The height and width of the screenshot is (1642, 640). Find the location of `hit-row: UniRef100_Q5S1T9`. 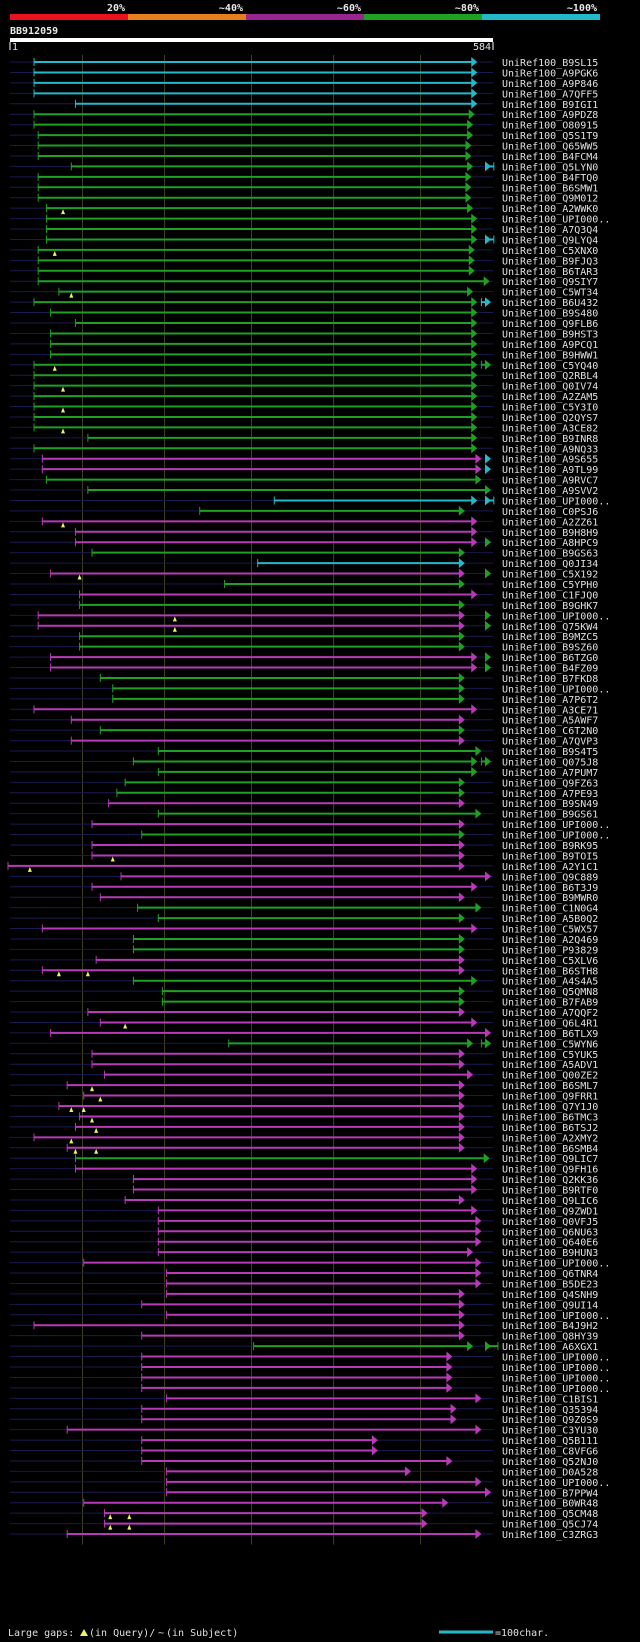

hit-row: UniRef100_Q5S1T9 is located at coordinates (304, 136).